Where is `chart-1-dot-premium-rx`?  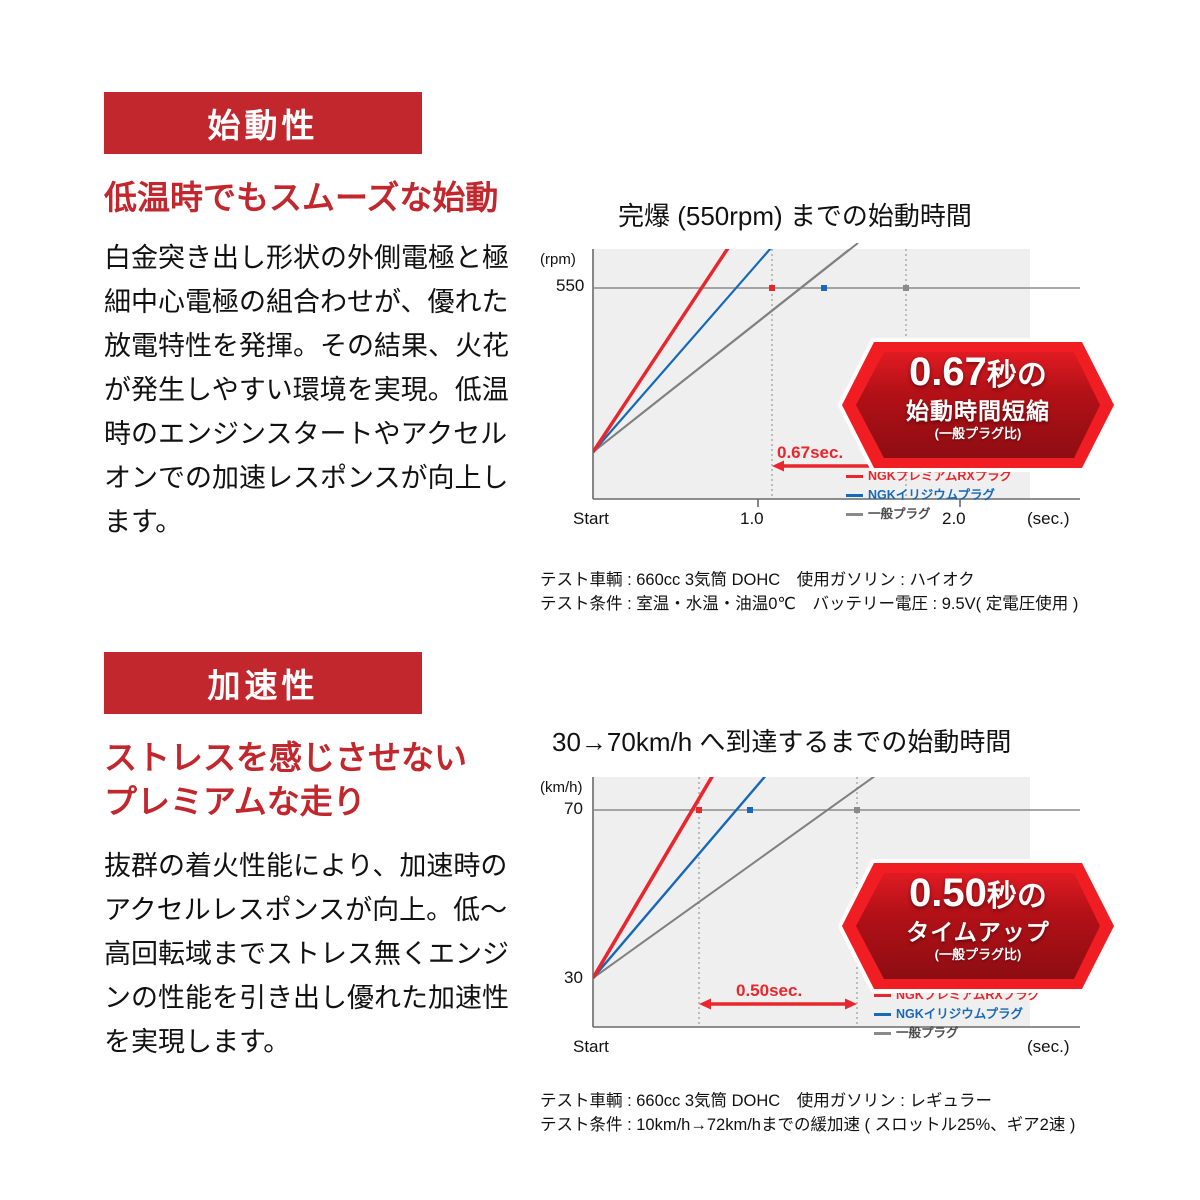
chart-1-dot-premium-rx is located at coordinates (772, 288).